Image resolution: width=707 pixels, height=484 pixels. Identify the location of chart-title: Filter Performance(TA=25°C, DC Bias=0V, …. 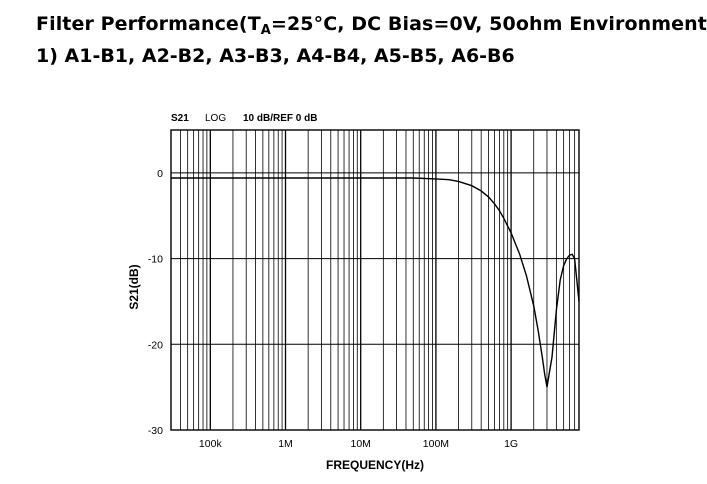
(371, 25).